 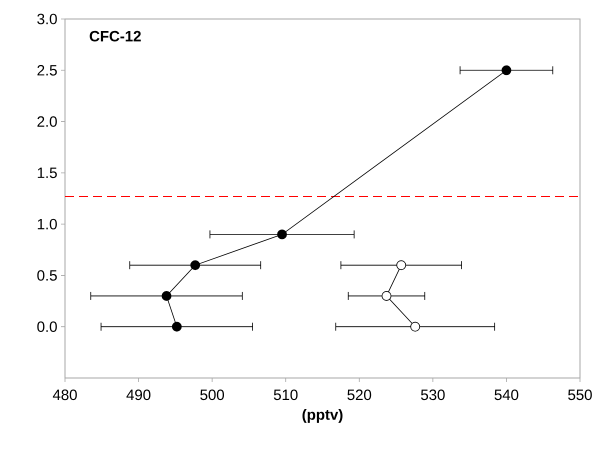 I want to click on x-tick-label: 550, so click(x=580, y=395).